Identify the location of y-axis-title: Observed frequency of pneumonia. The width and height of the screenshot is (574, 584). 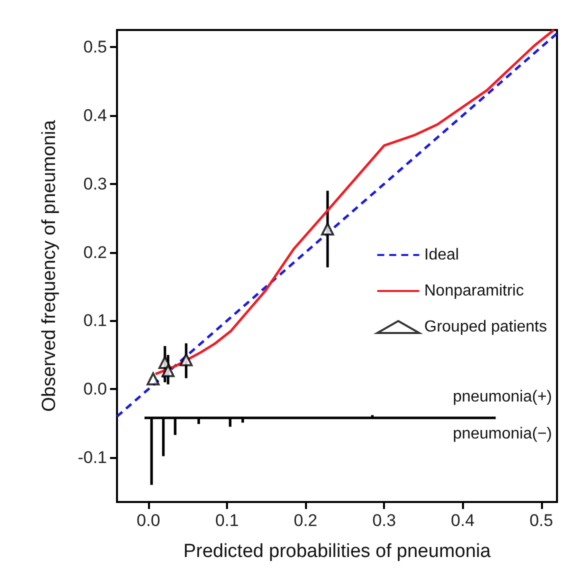
(49, 266).